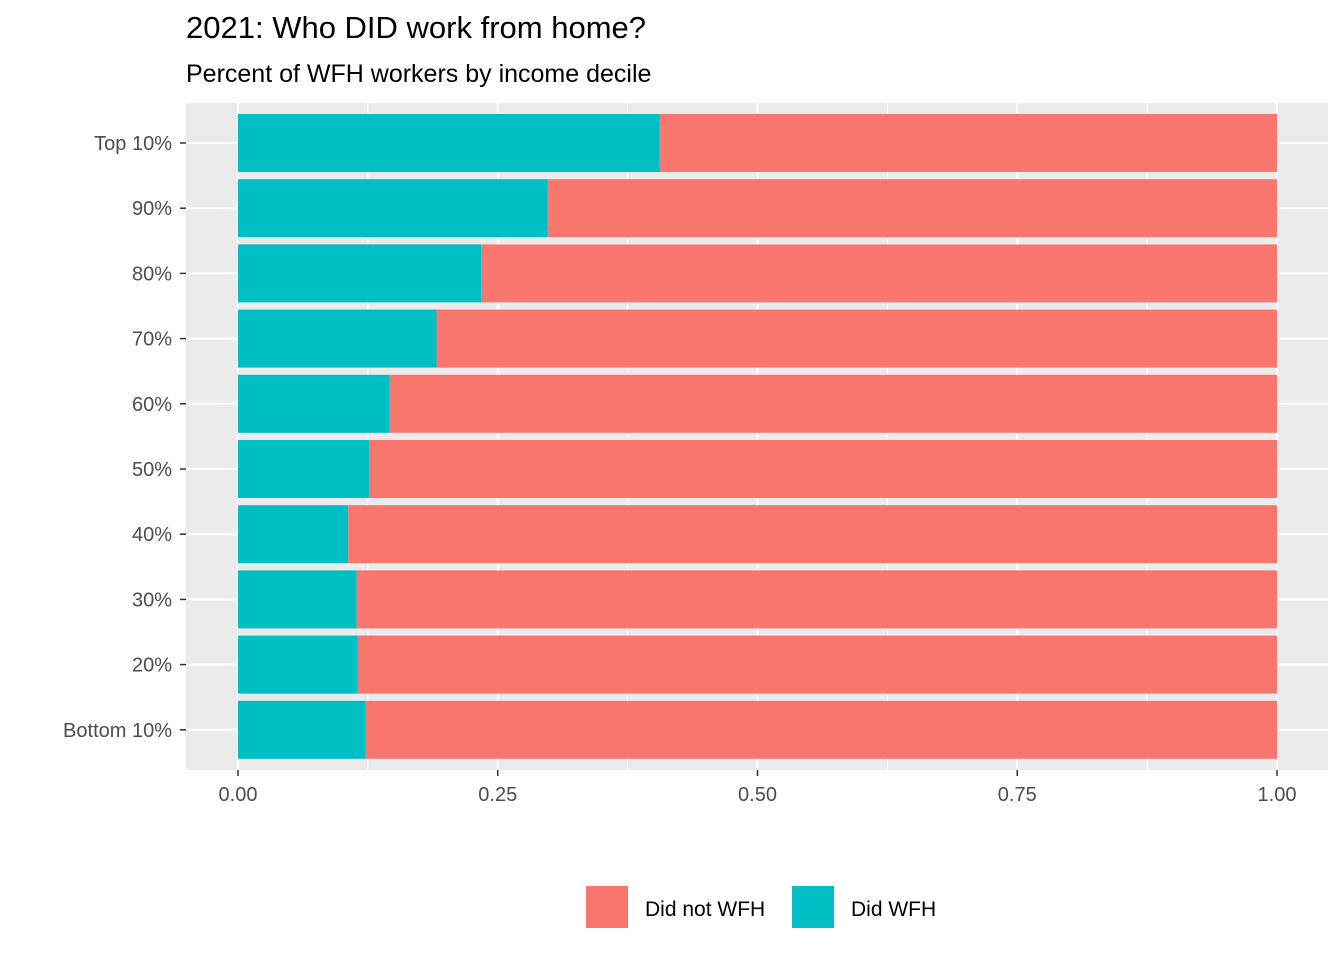  Describe the element at coordinates (416, 27) in the screenshot. I see `chart-title: 2021: Who DID work from home?` at that location.